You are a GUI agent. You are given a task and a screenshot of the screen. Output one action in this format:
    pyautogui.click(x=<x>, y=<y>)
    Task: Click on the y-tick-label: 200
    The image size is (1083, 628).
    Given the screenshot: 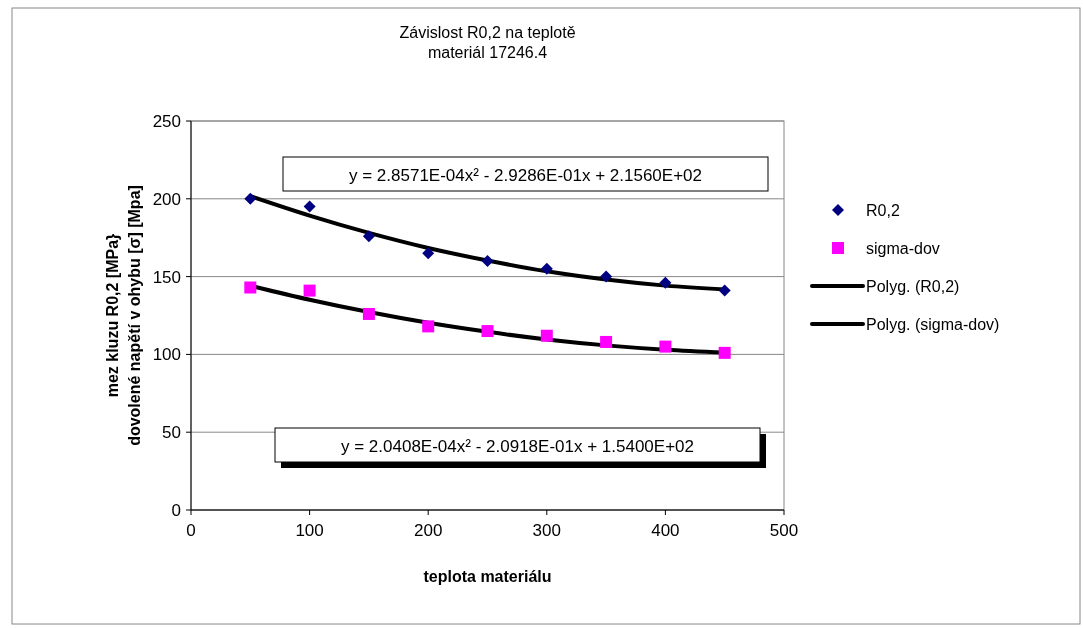 What is the action you would take?
    pyautogui.click(x=166, y=199)
    